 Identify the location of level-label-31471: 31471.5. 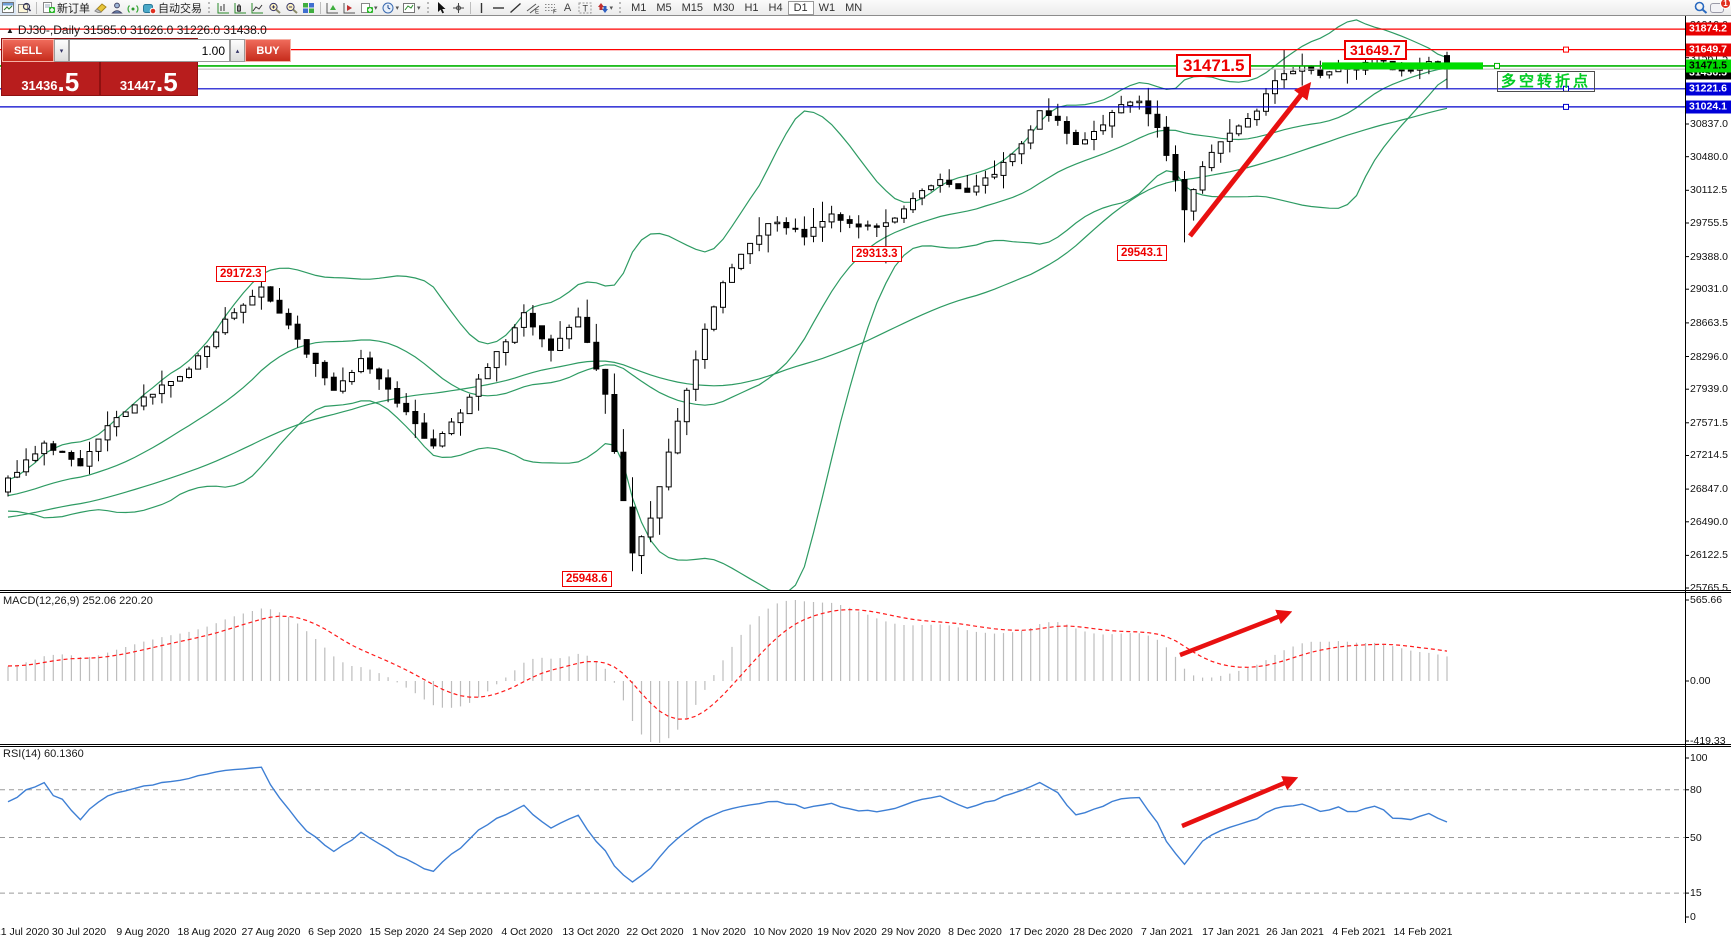
(1214, 65).